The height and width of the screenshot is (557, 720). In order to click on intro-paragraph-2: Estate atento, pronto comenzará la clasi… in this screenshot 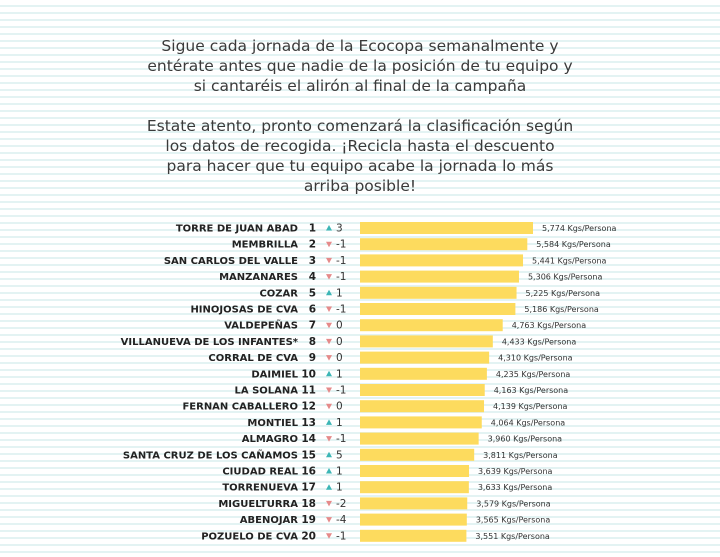, I will do `click(360, 156)`.